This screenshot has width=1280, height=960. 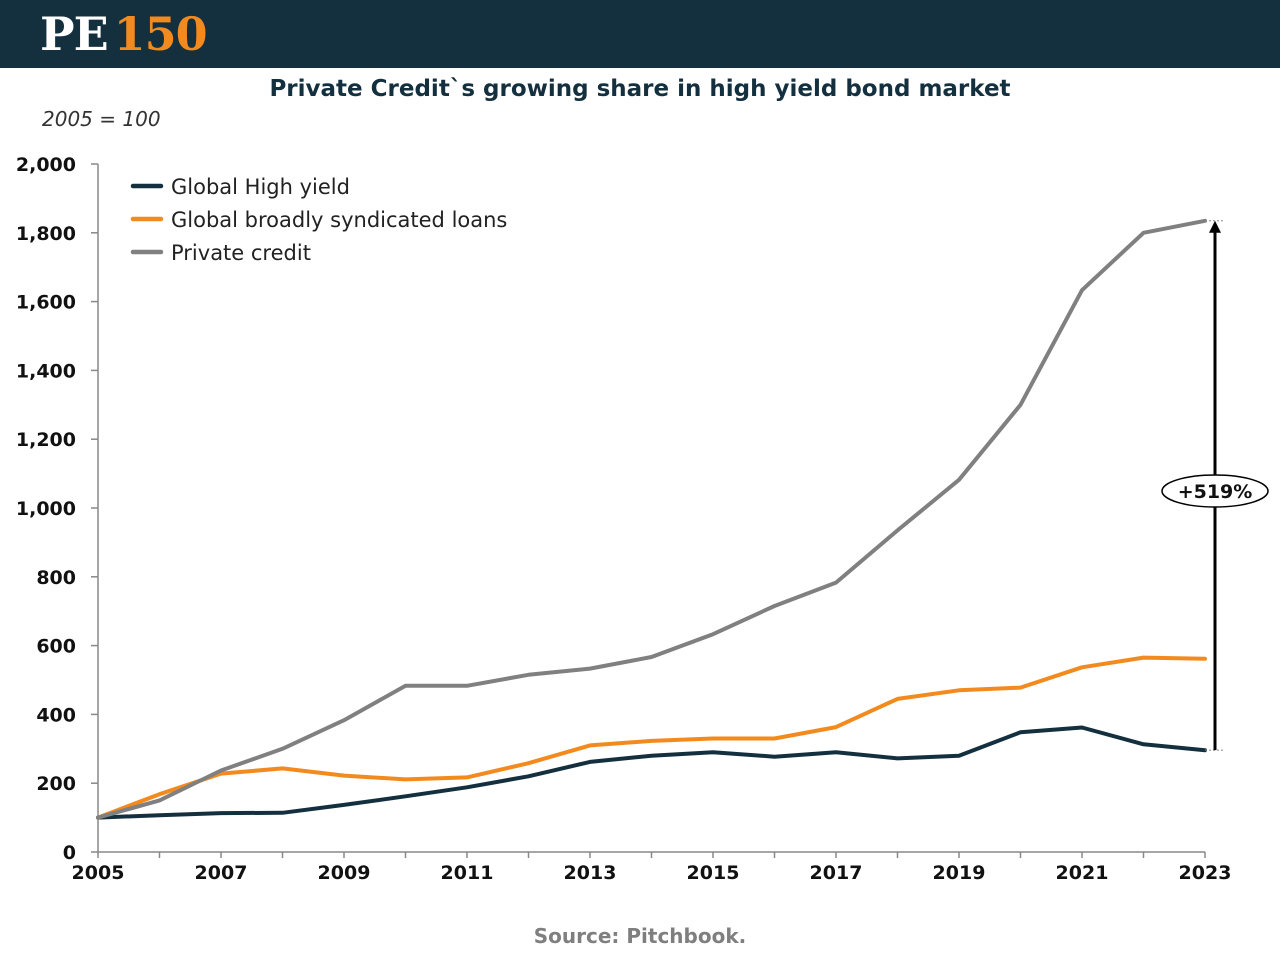 I want to click on x-tick-label: 2013, so click(x=590, y=873).